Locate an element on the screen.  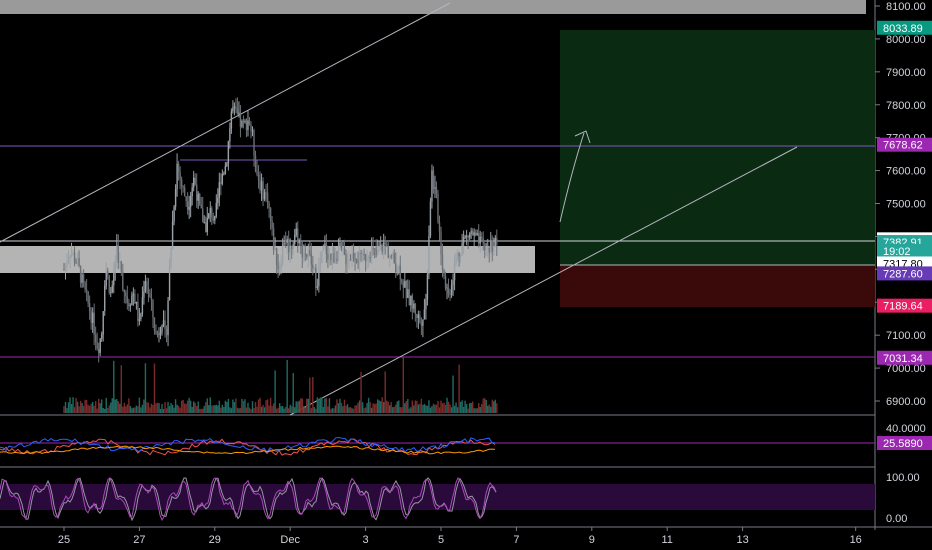
support-box is located at coordinates (267, 259).